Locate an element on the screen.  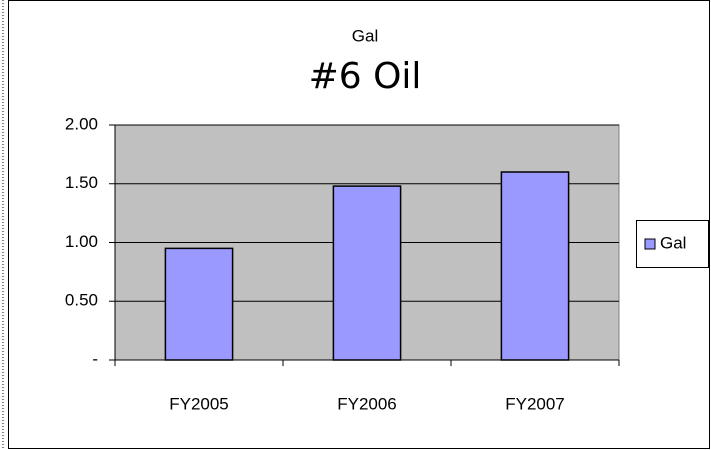
legend-label: Gal is located at coordinates (673, 242).